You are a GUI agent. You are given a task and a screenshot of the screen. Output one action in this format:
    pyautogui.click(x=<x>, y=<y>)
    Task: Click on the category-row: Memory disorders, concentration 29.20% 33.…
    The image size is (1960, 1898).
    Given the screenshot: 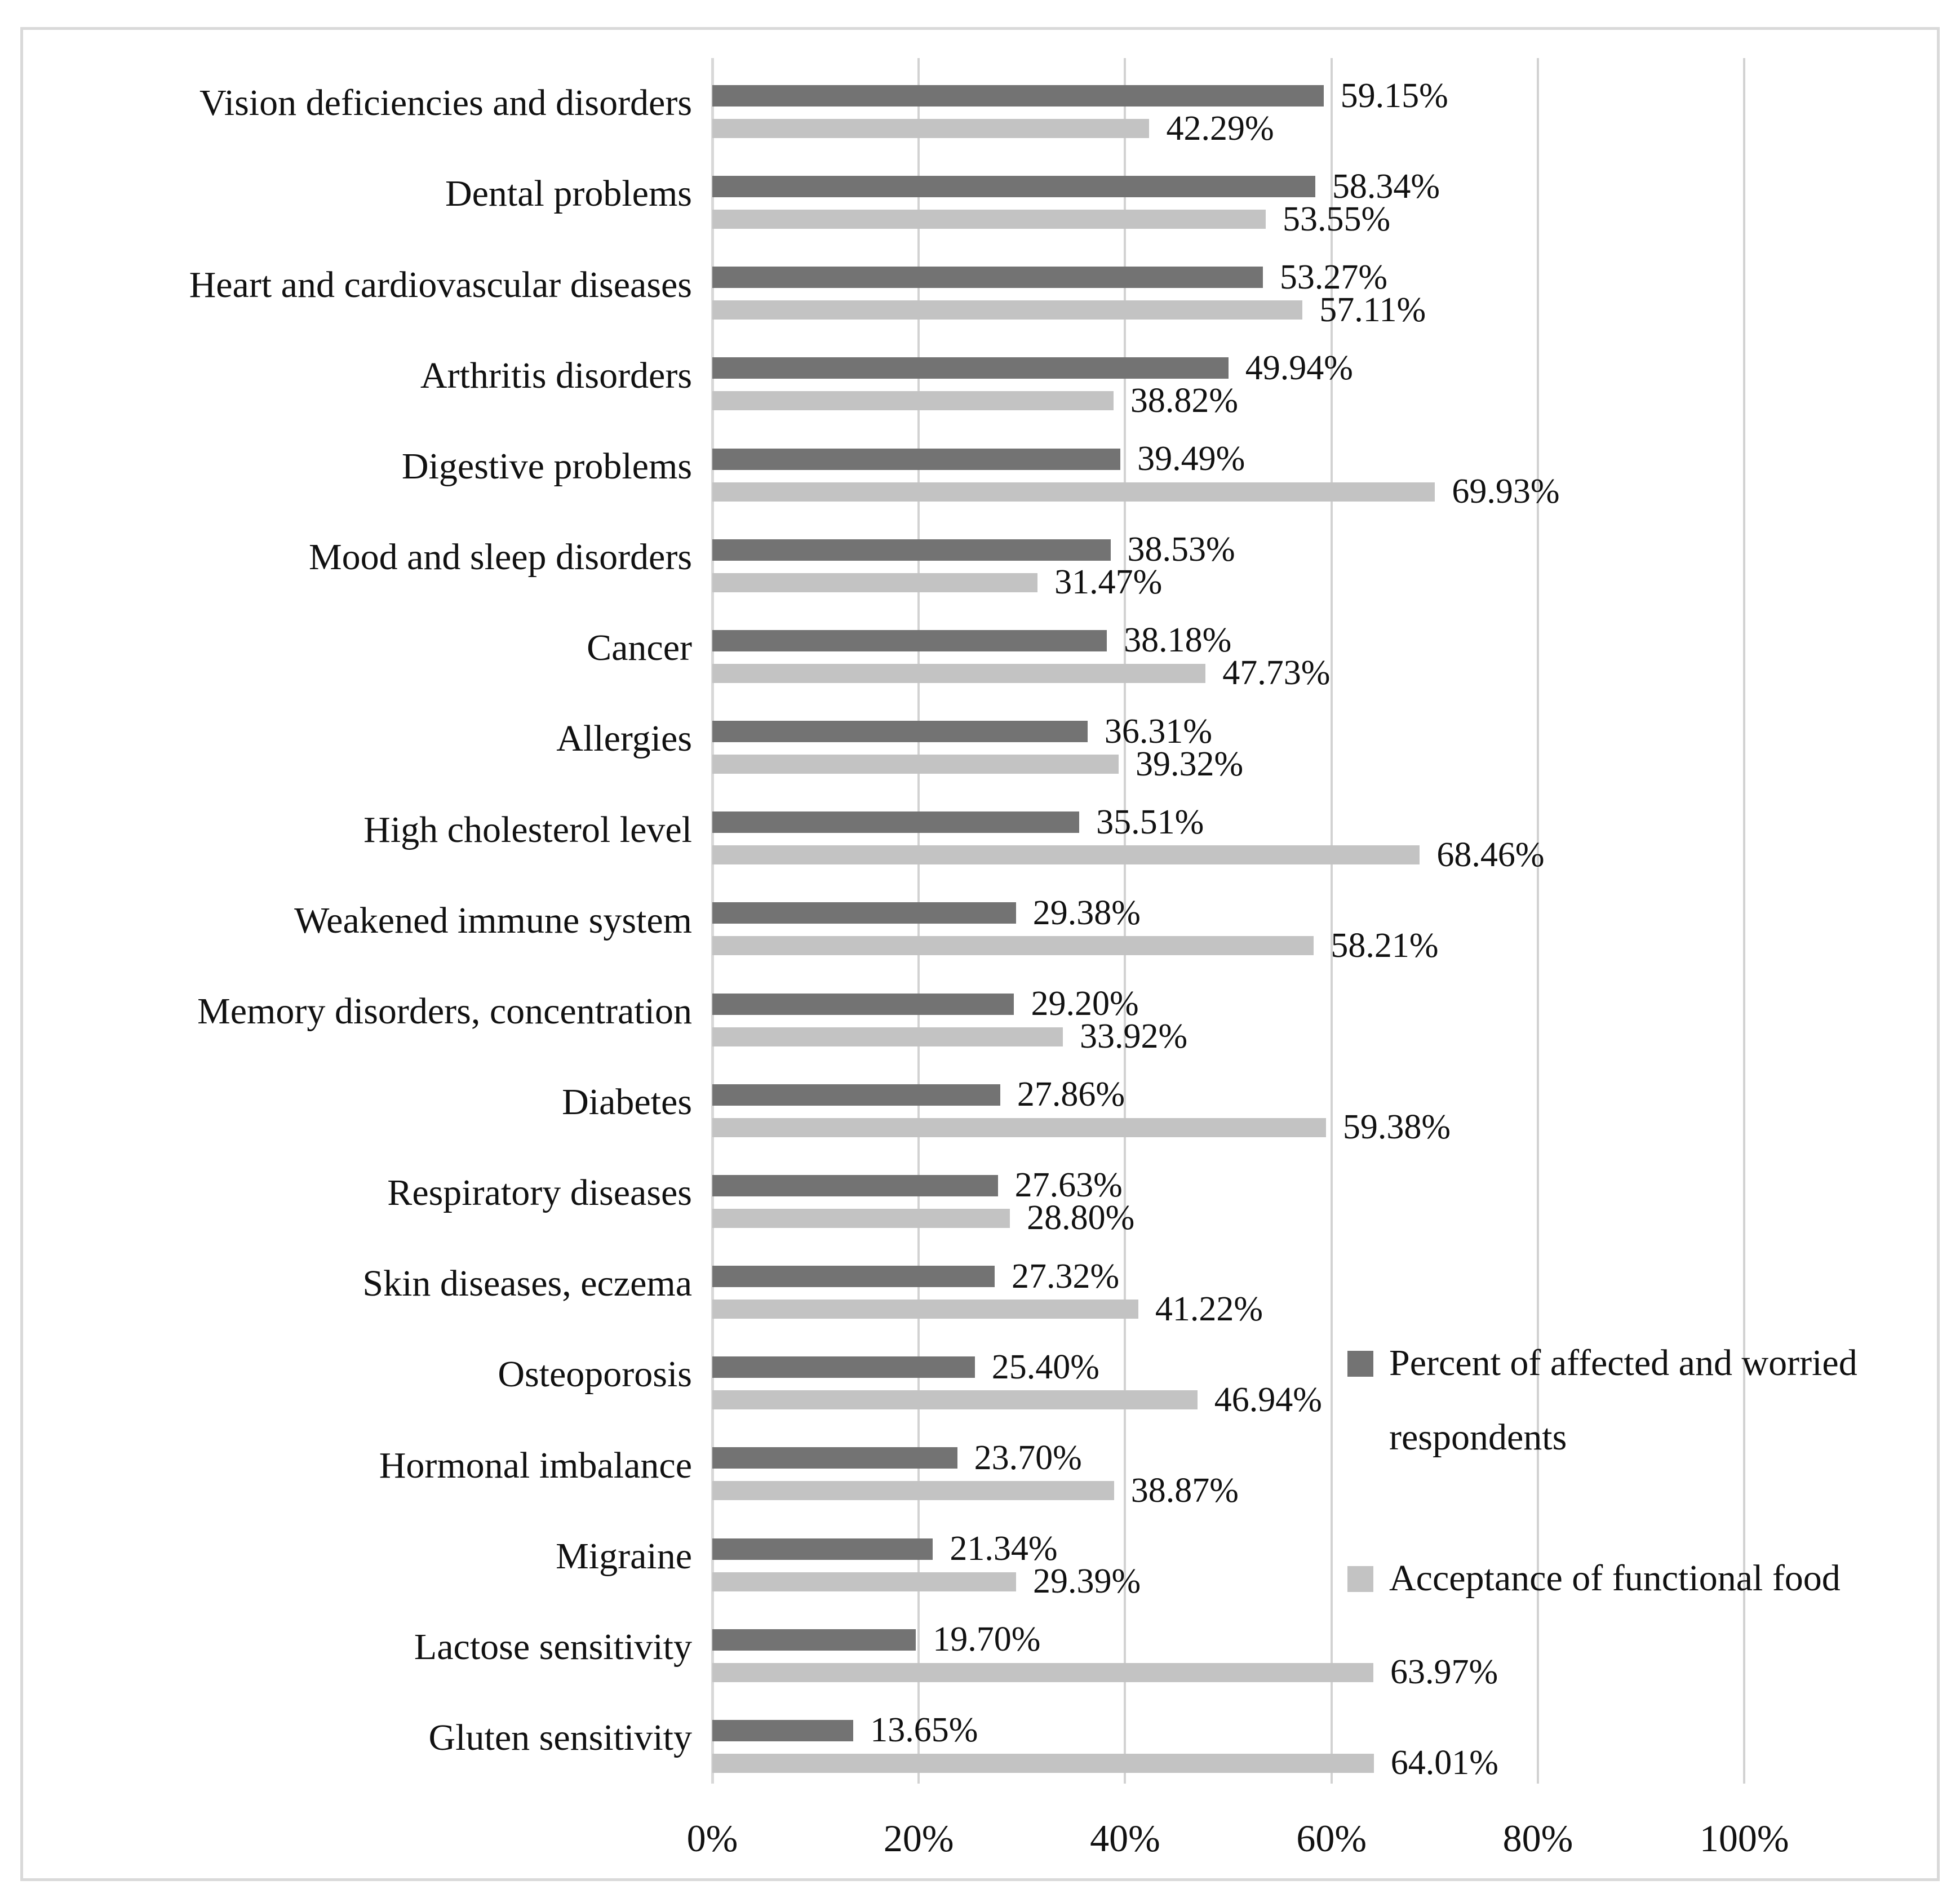 What is the action you would take?
    pyautogui.click(x=980, y=1012)
    